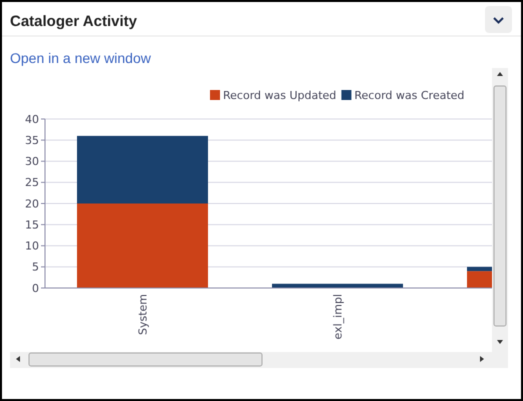  I want to click on legend-label: Record was Created, so click(409, 95).